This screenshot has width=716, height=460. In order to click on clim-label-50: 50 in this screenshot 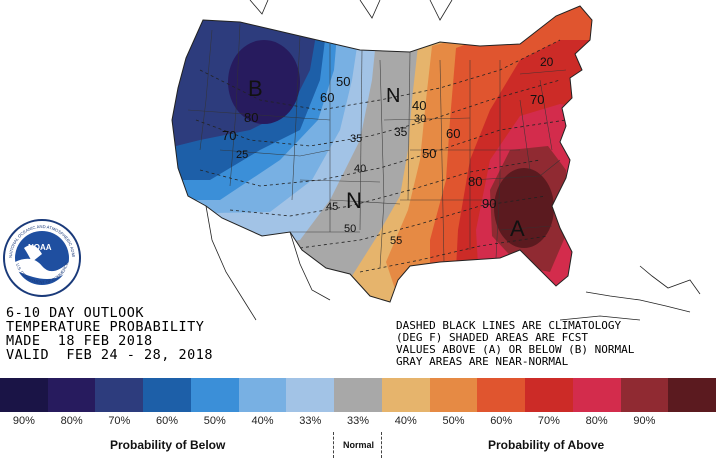, I will do `click(350, 229)`.